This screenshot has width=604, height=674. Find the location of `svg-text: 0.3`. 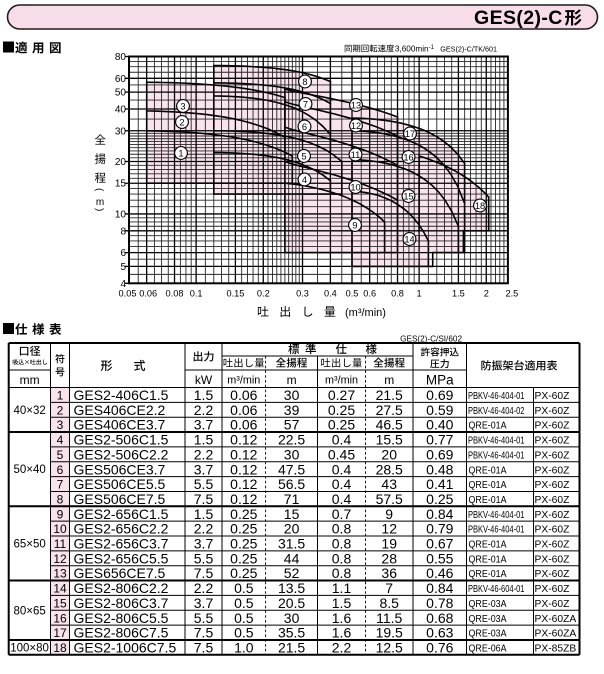

svg-text: 0.3 is located at coordinates (302, 294).